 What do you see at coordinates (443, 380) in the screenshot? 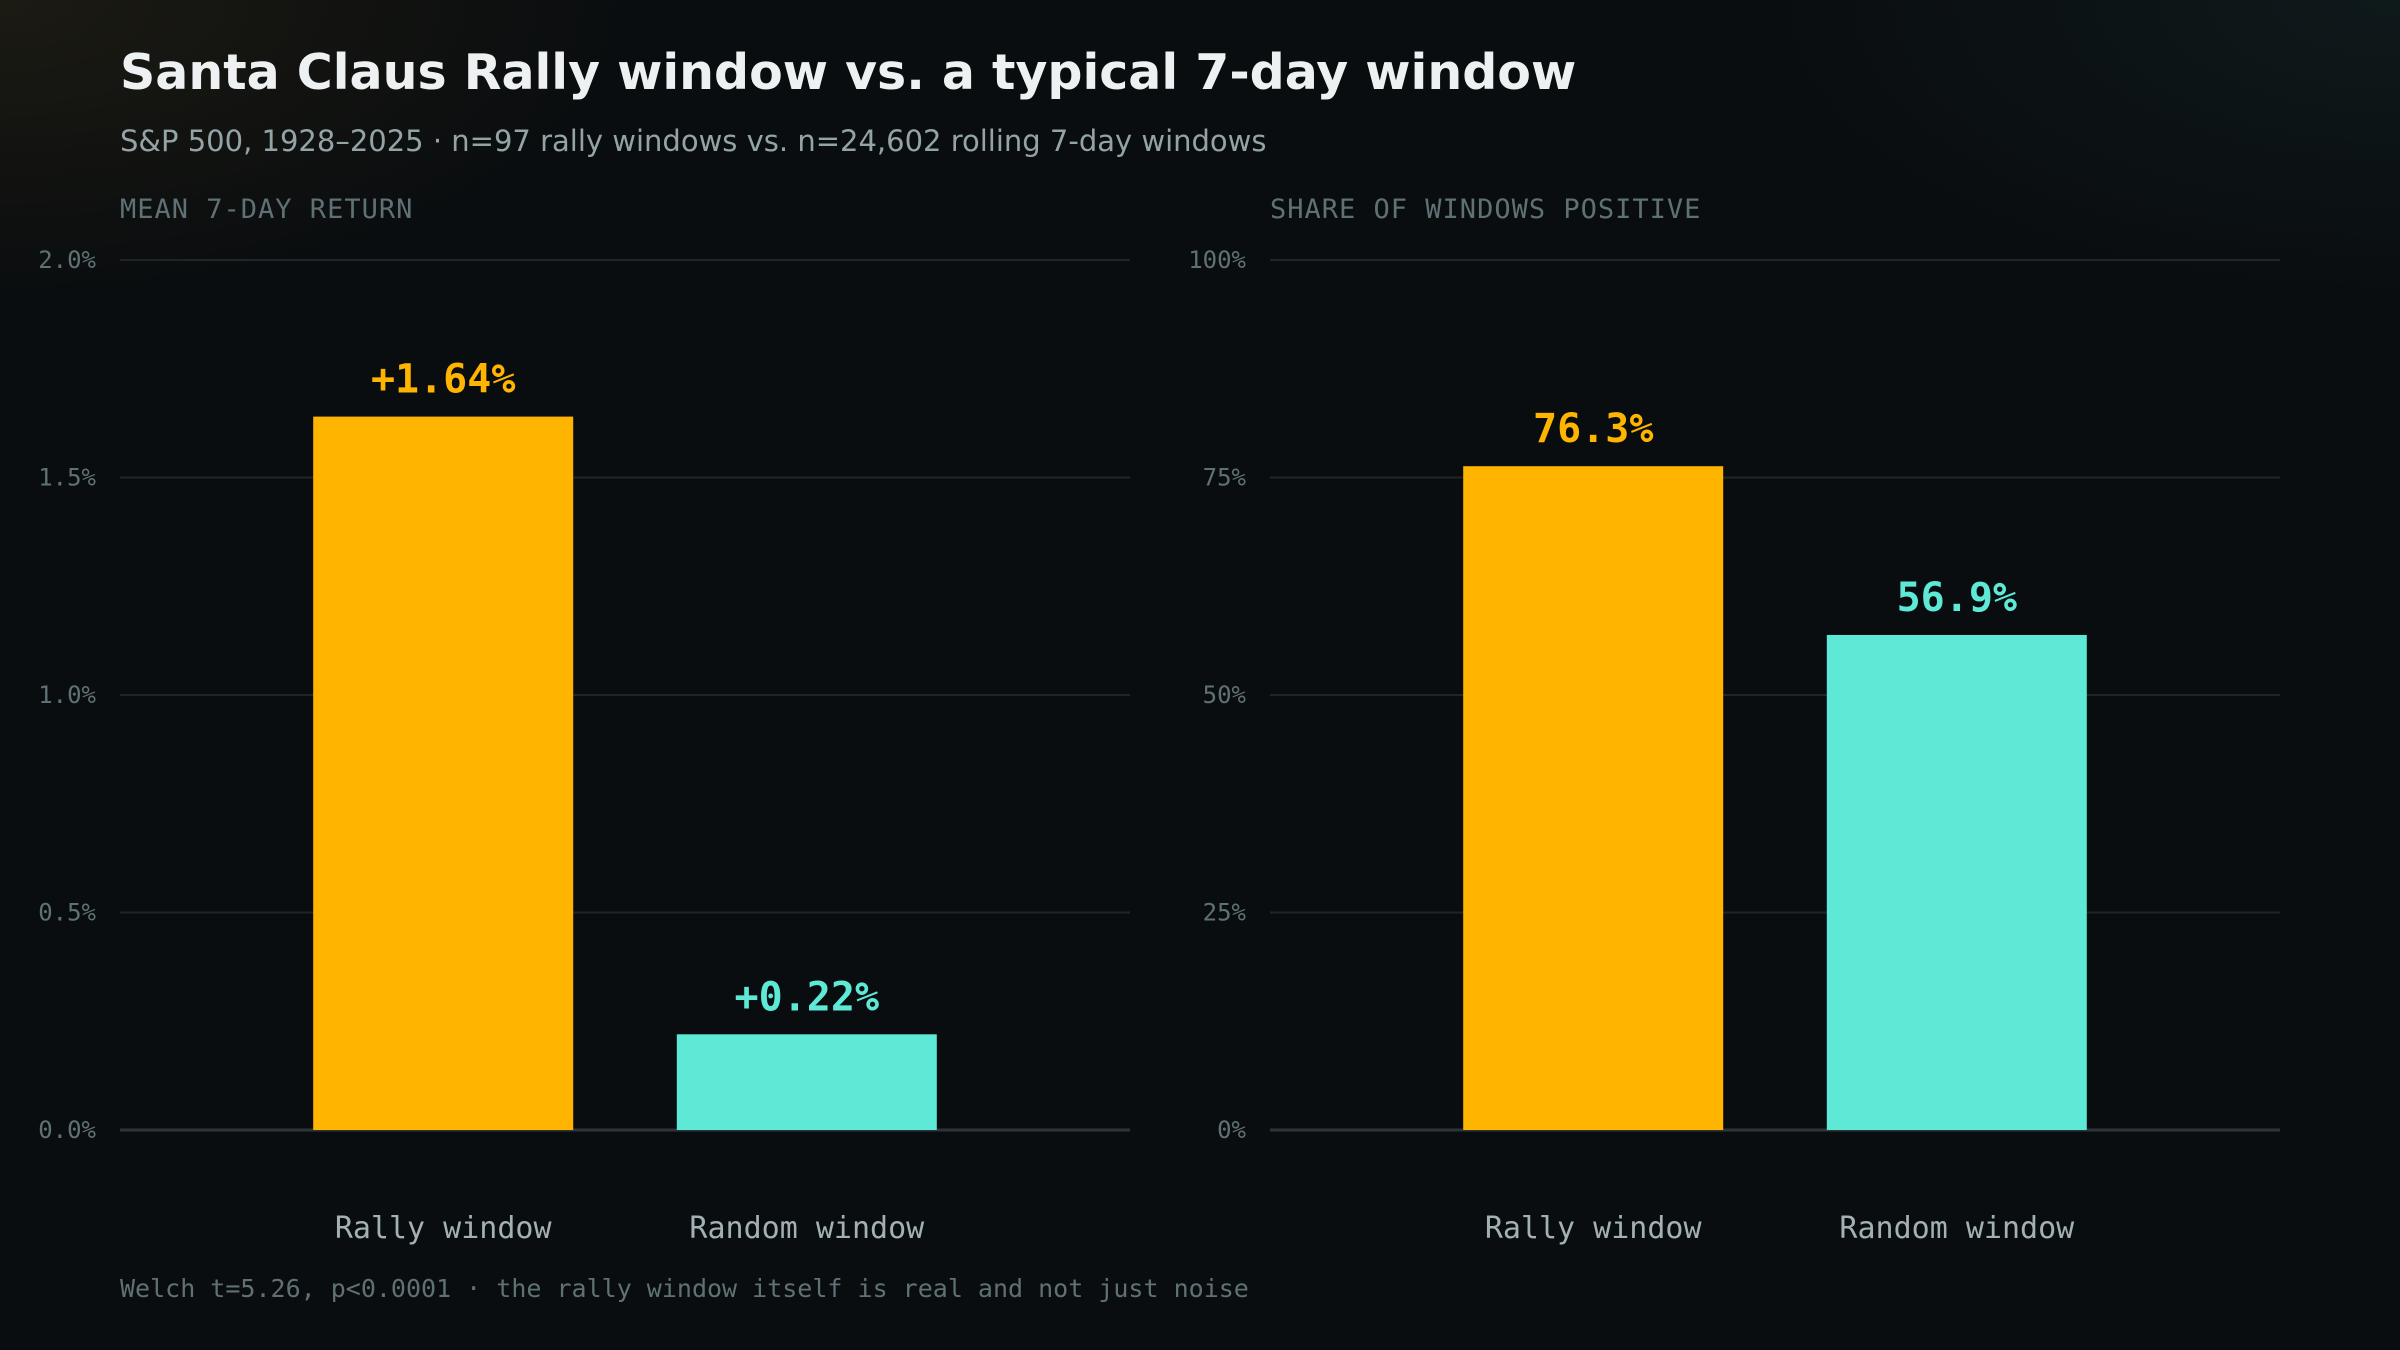
I see `data-label: +1.64%` at bounding box center [443, 380].